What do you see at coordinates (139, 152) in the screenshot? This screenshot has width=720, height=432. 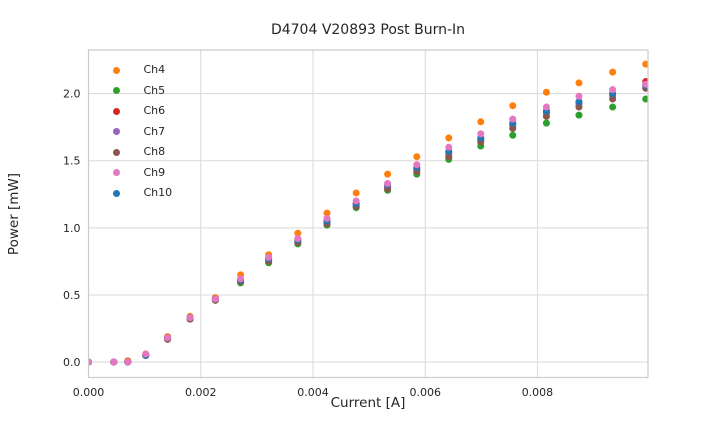 I see `legend-item-ch8: Ch8` at bounding box center [139, 152].